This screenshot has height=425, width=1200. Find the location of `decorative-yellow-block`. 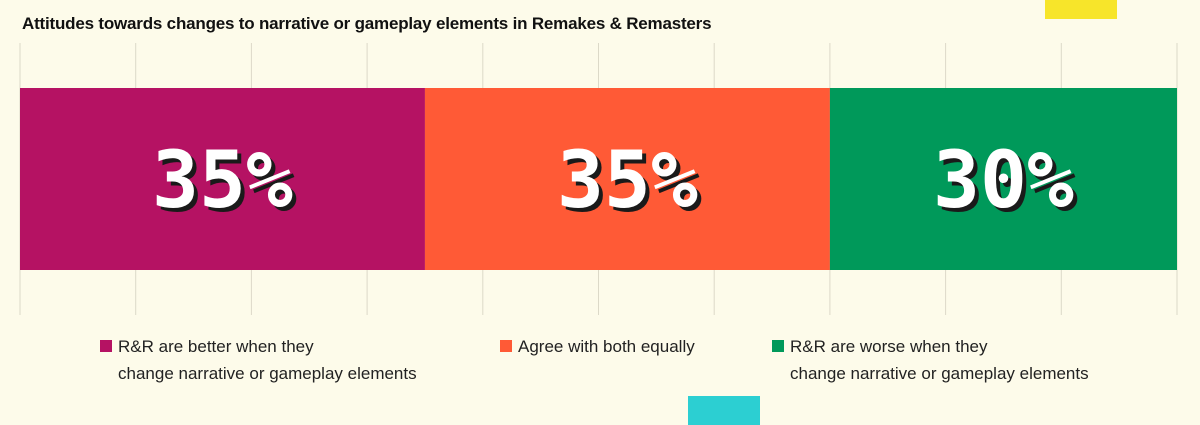

decorative-yellow-block is located at coordinates (1081, 9).